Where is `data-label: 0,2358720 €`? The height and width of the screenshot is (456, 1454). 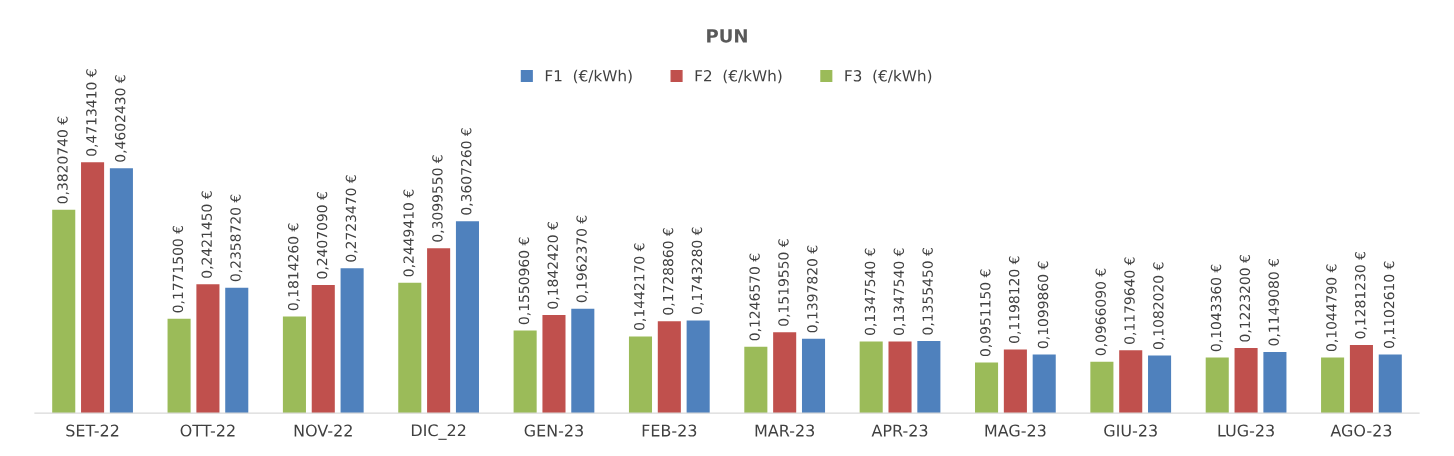 data-label: 0,2358720 € is located at coordinates (236, 238).